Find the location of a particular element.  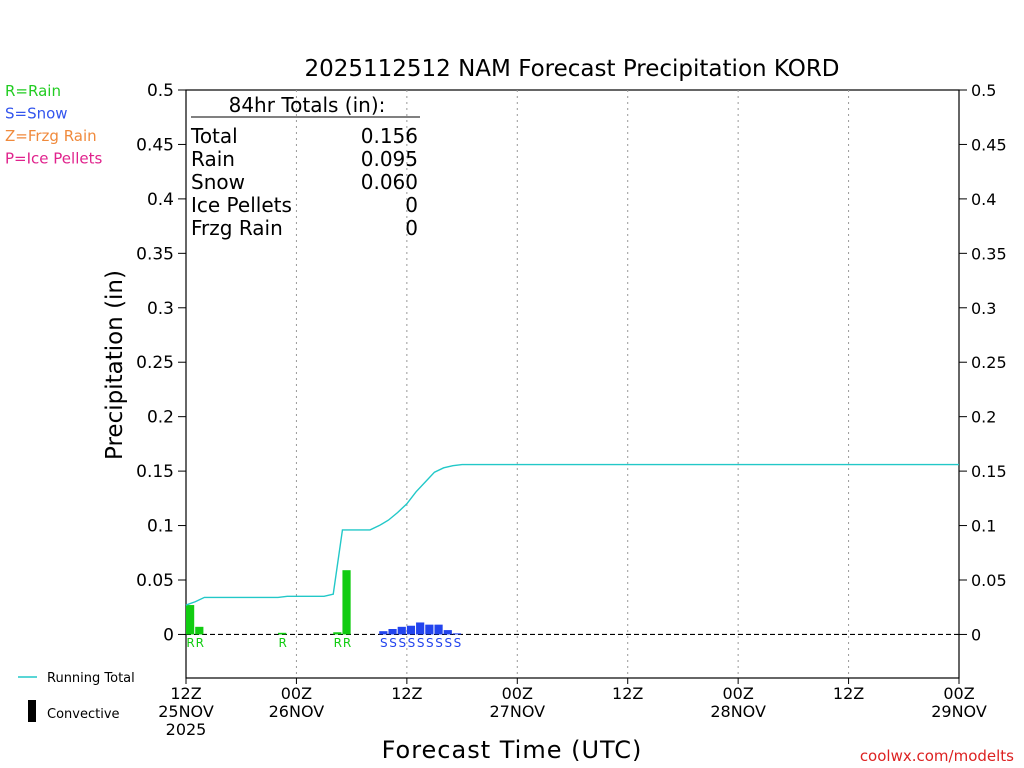

y-axis-right: 0 0.05 0.1 0.15 0.2 0.25 0.3 0.35 0.4 0.45 0.5 is located at coordinates (983, 362).